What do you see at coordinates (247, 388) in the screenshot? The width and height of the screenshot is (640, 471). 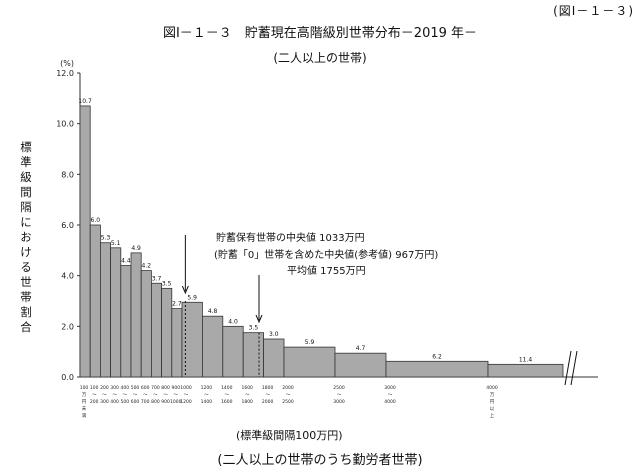 I see `x-tick-label: 1600` at bounding box center [247, 388].